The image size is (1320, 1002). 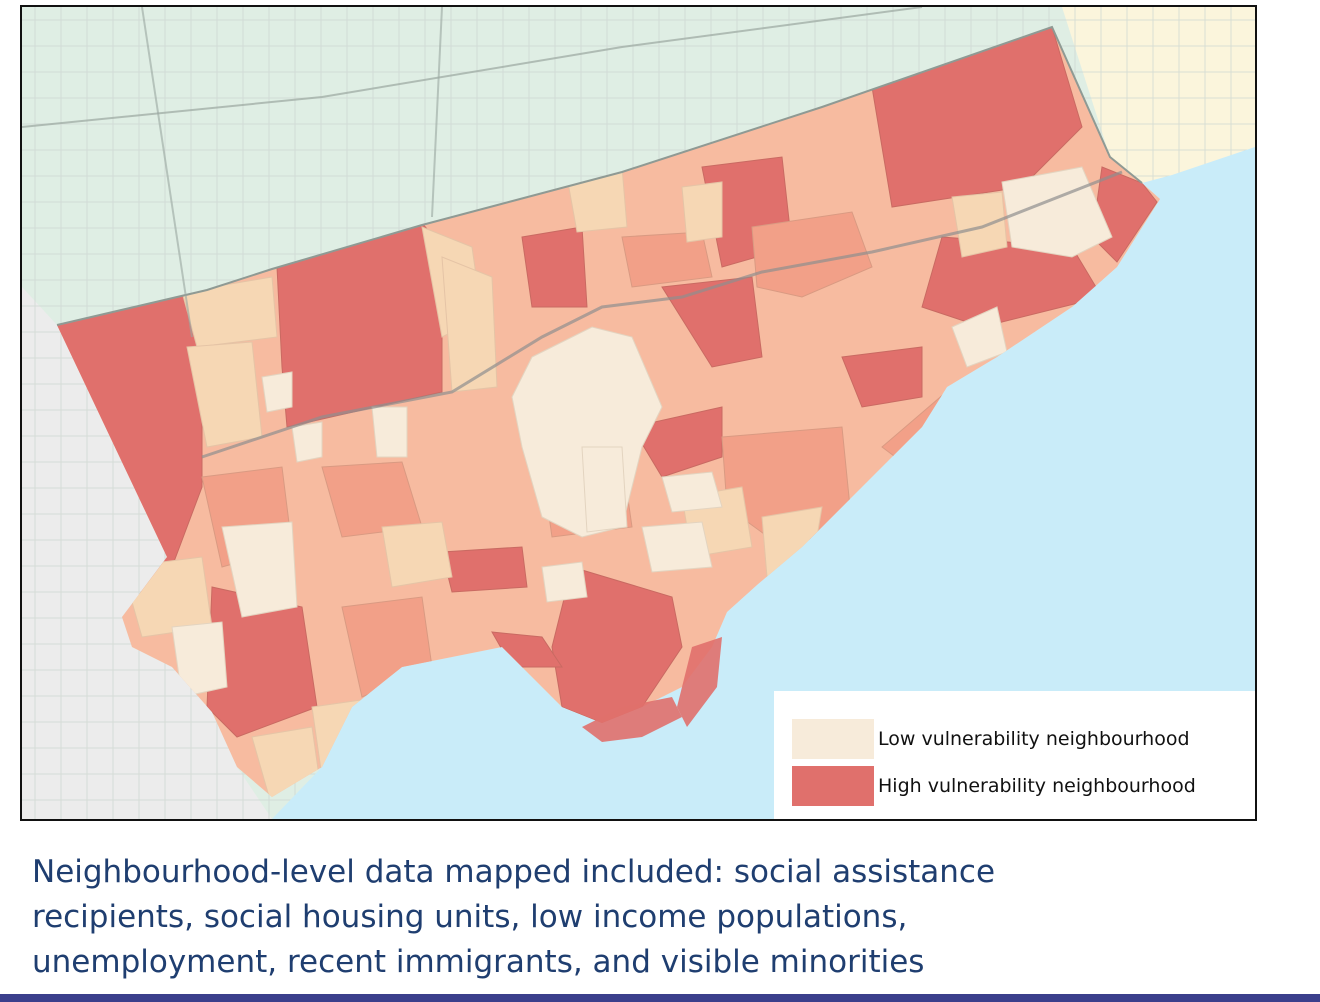 What do you see at coordinates (1037, 786) in the screenshot?
I see `legend-label-high: High vulnerability neighbourhood` at bounding box center [1037, 786].